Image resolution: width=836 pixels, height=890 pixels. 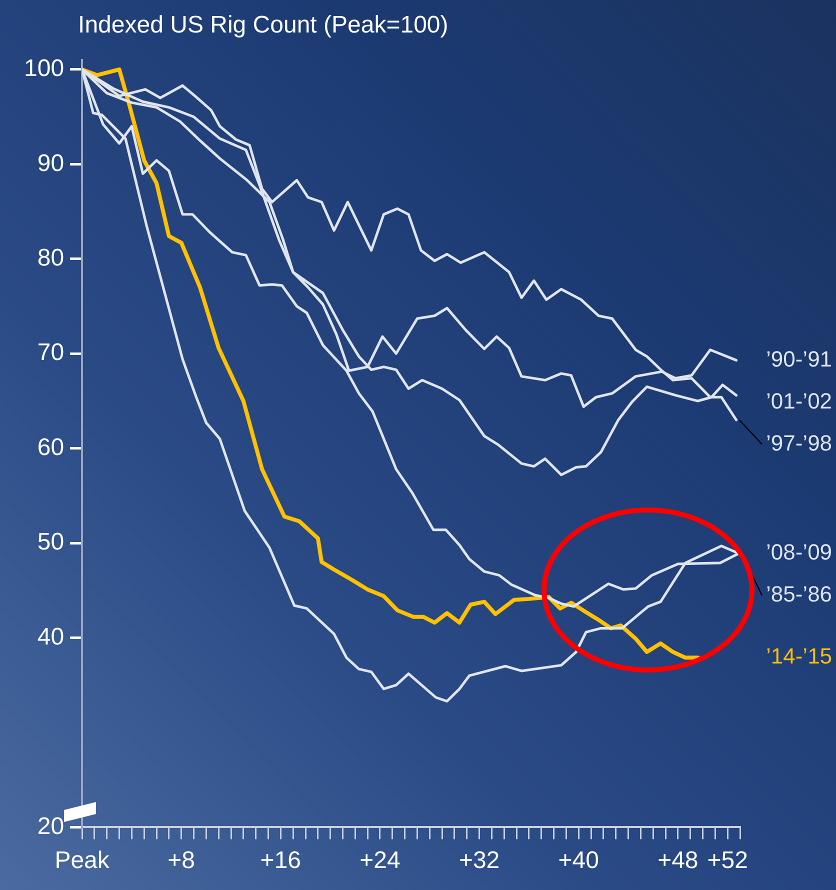 I want to click on chart-title: Indexed US Rig Count (Peak=100), so click(x=263, y=25).